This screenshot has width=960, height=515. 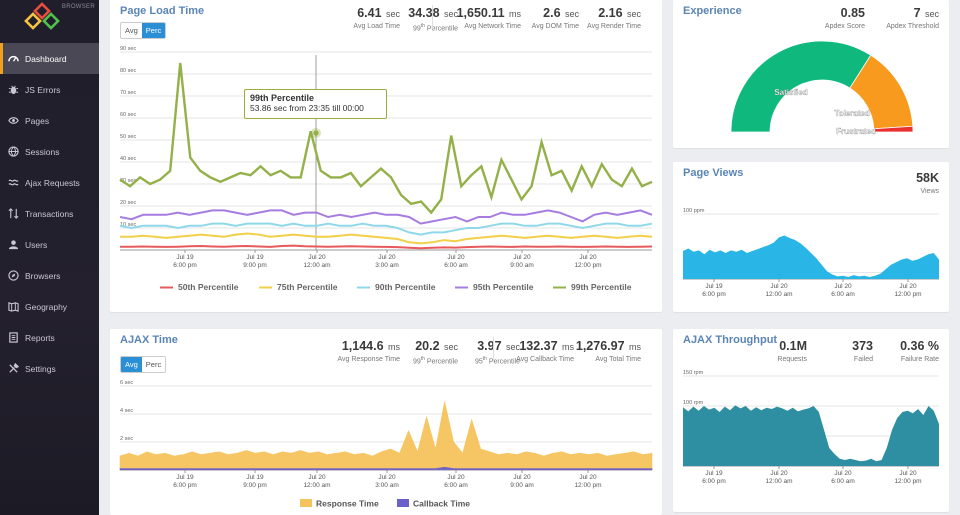 I want to click on nav-item-sessions: Sessions, so click(x=49, y=151).